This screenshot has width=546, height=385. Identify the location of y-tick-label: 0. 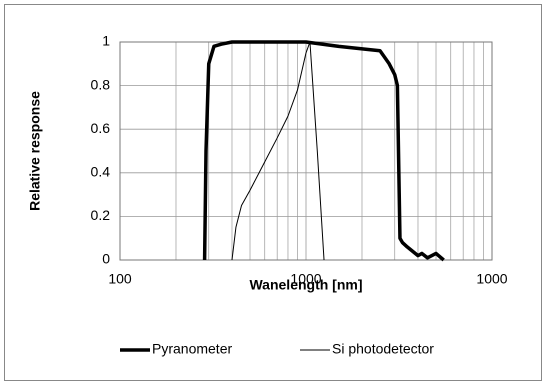
(106, 259).